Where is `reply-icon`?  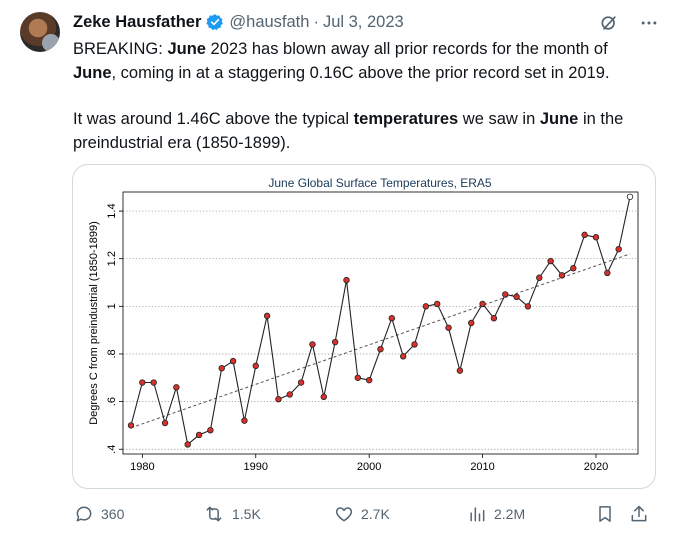 reply-icon is located at coordinates (84, 514).